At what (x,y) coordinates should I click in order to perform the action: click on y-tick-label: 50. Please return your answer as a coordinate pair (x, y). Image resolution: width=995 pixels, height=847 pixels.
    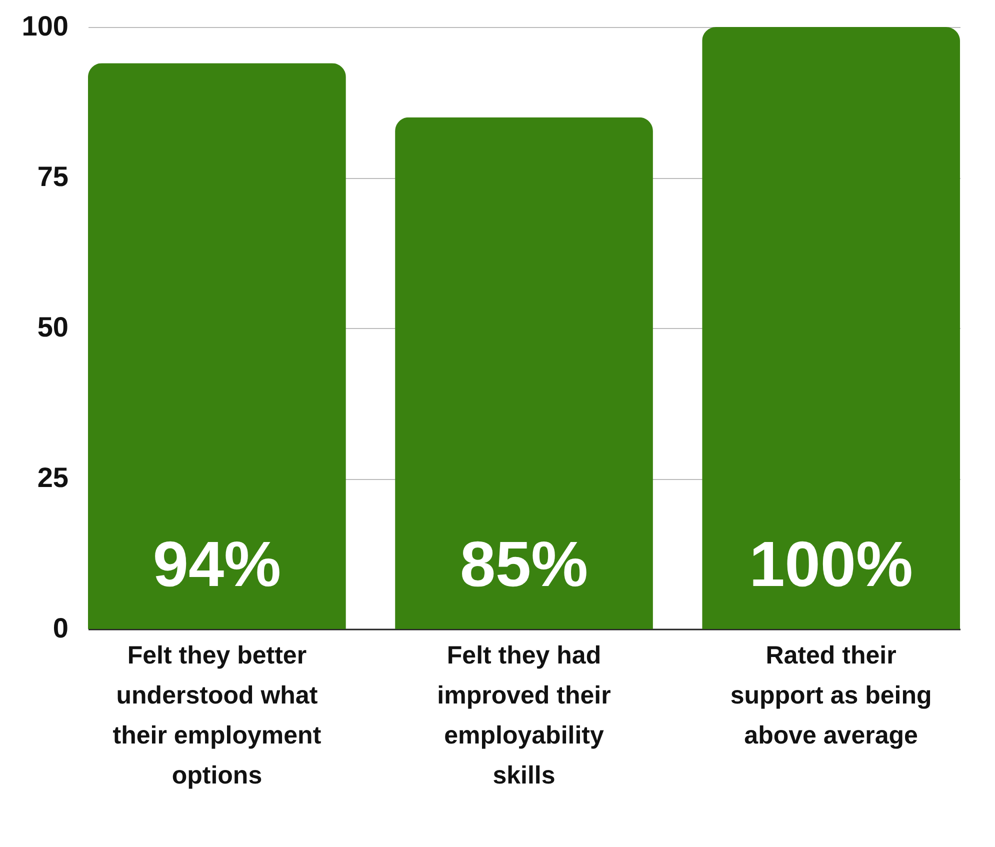
    Looking at the image, I should click on (52, 327).